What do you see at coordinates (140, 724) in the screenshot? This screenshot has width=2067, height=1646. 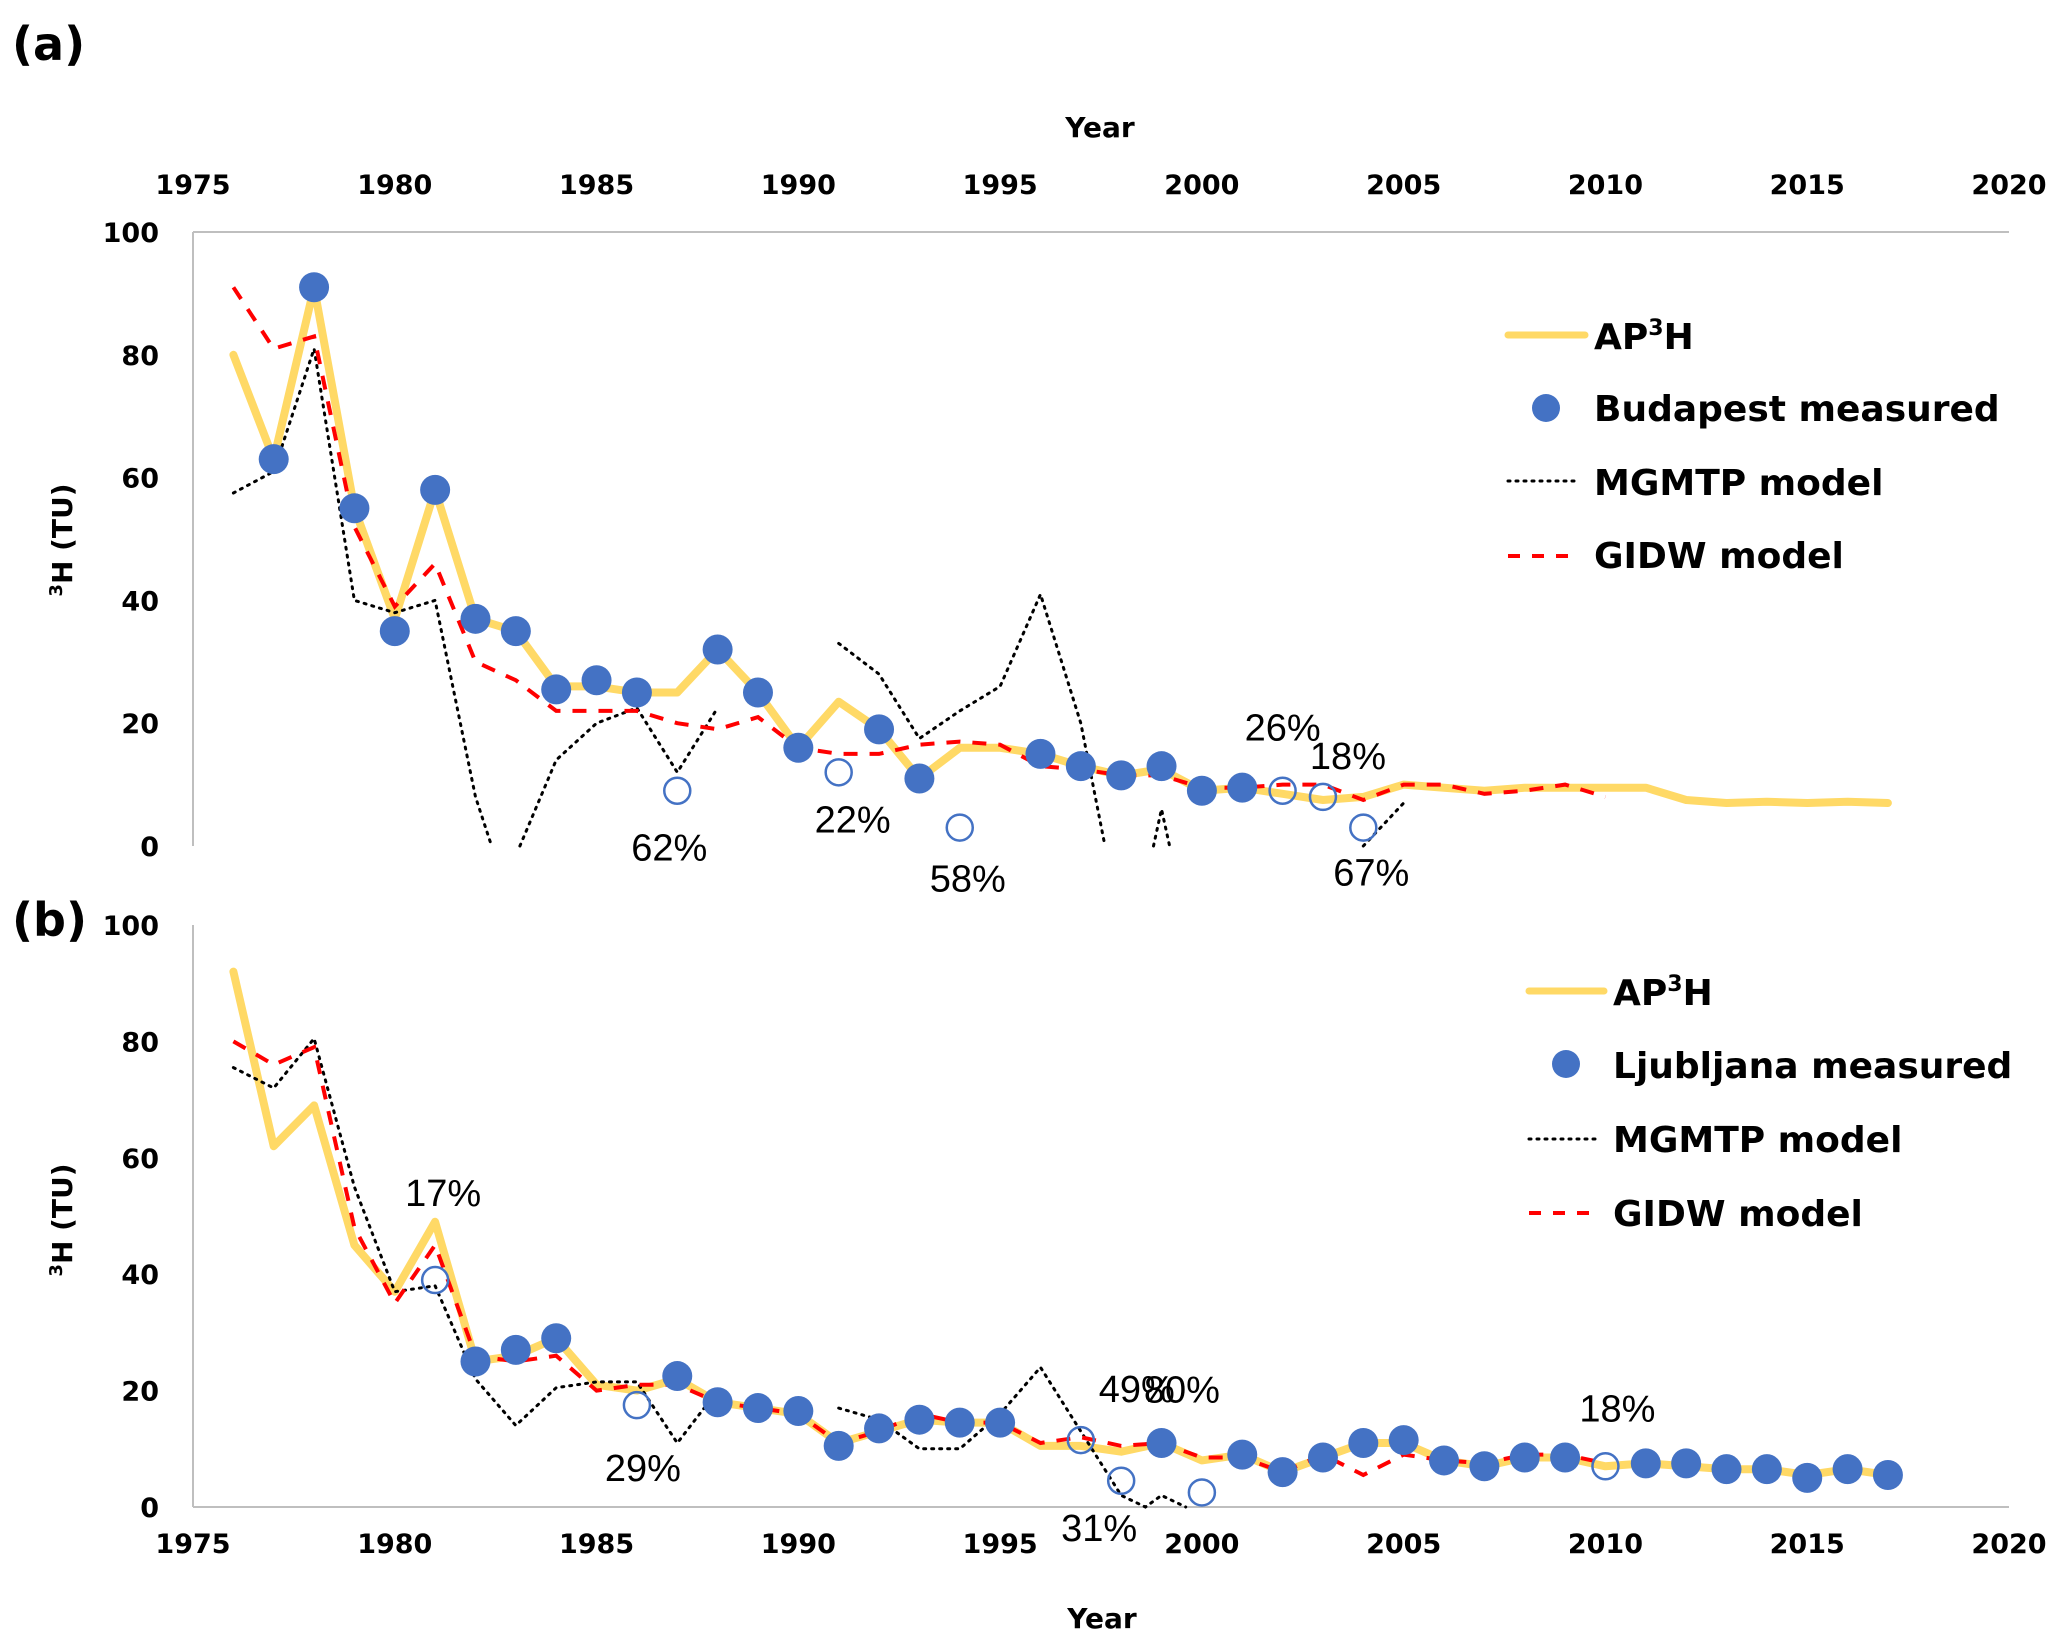 I see `y-tick-label: 20` at bounding box center [140, 724].